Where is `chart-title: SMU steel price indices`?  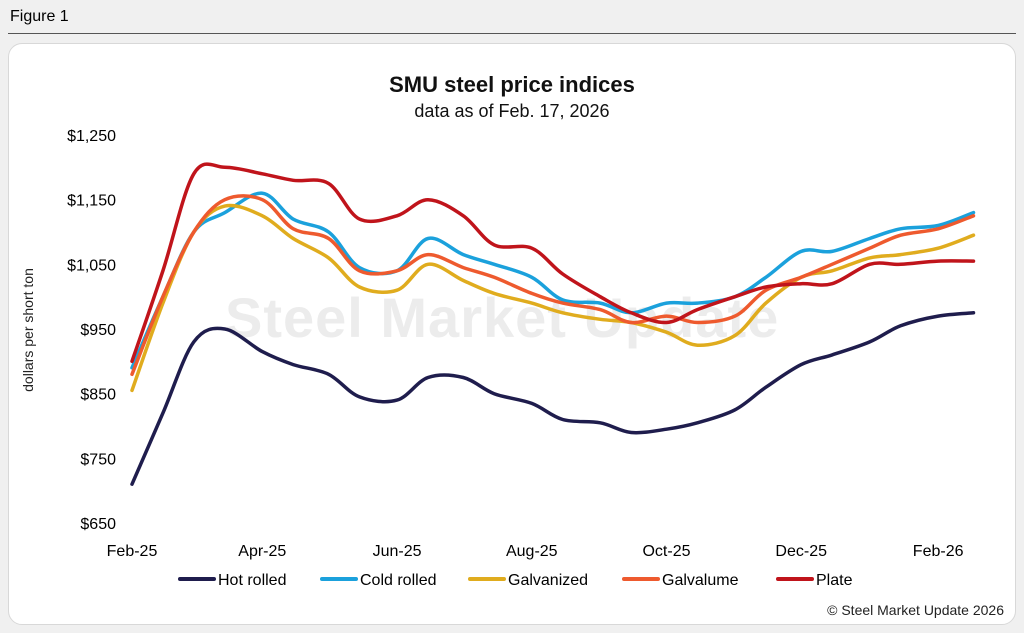
chart-title: SMU steel price indices is located at coordinates (512, 84).